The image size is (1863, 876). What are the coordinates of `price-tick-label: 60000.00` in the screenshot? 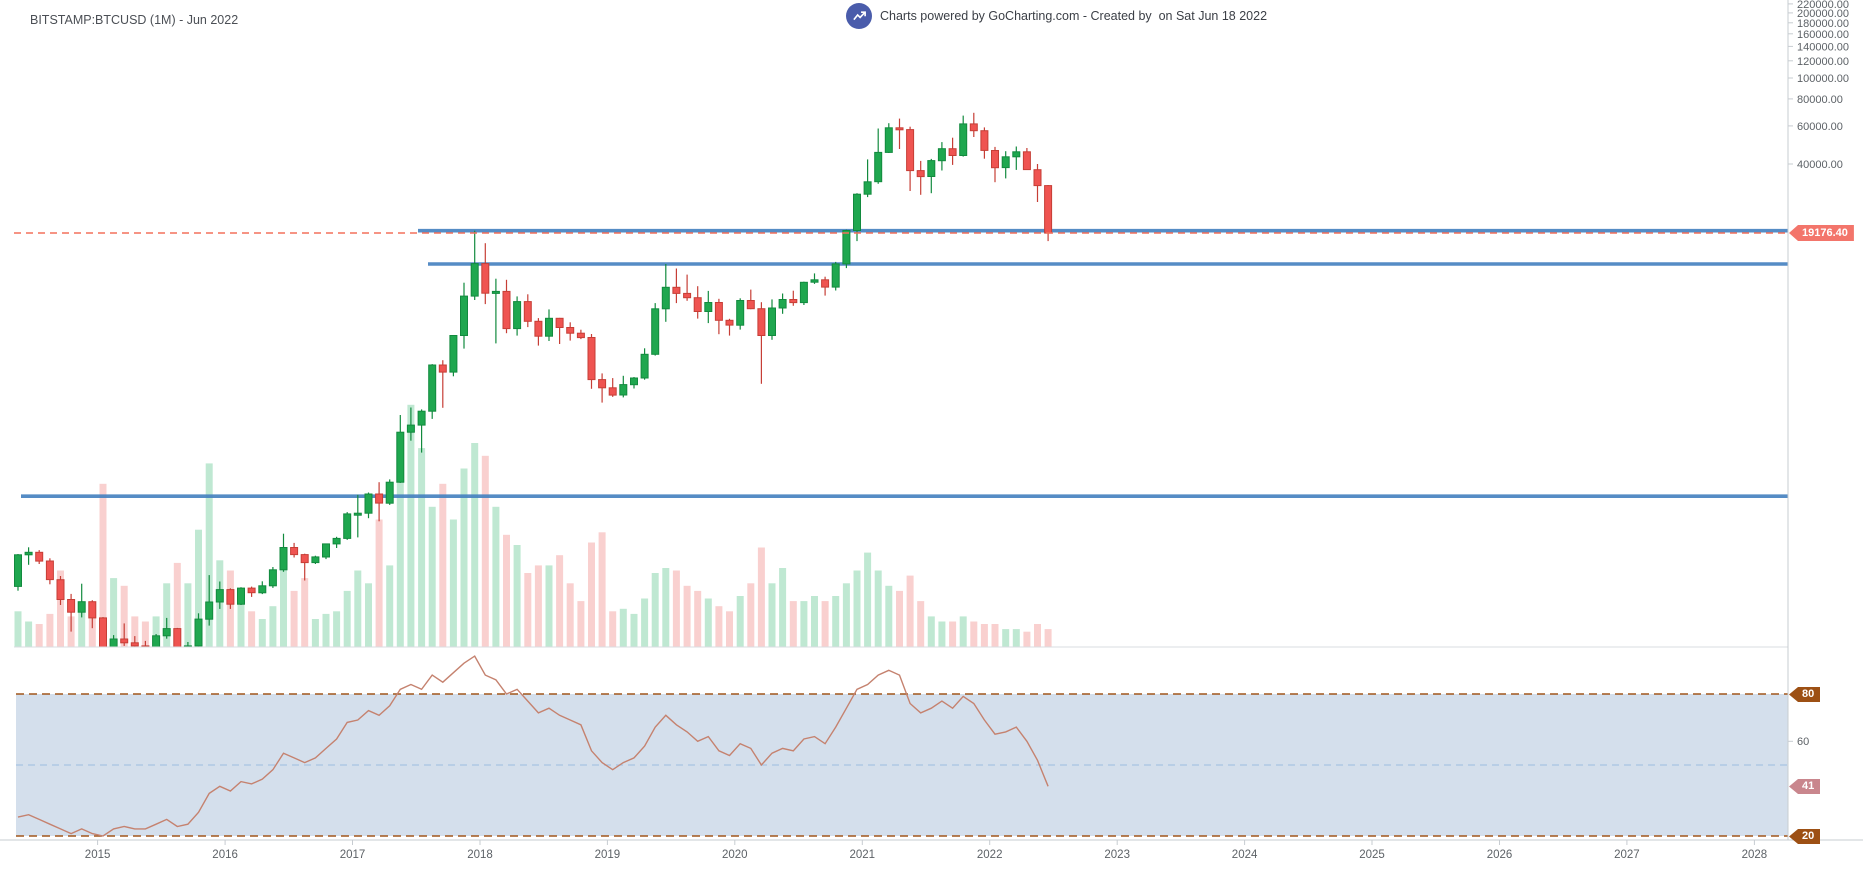 It's located at (1820, 127).